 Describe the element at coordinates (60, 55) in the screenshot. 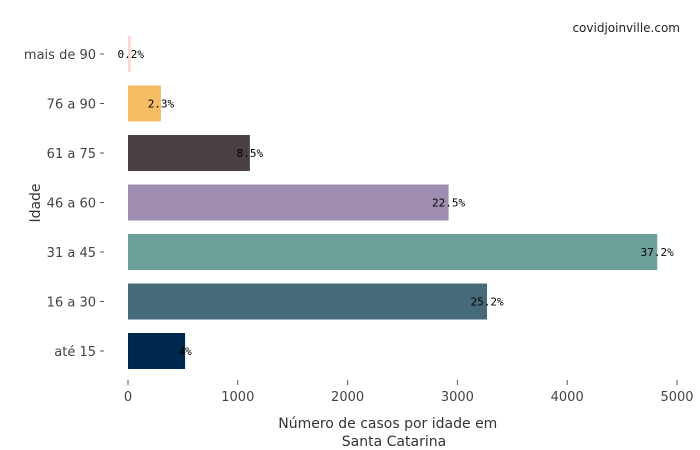

I see `y-tick-label: mais de 90` at that location.